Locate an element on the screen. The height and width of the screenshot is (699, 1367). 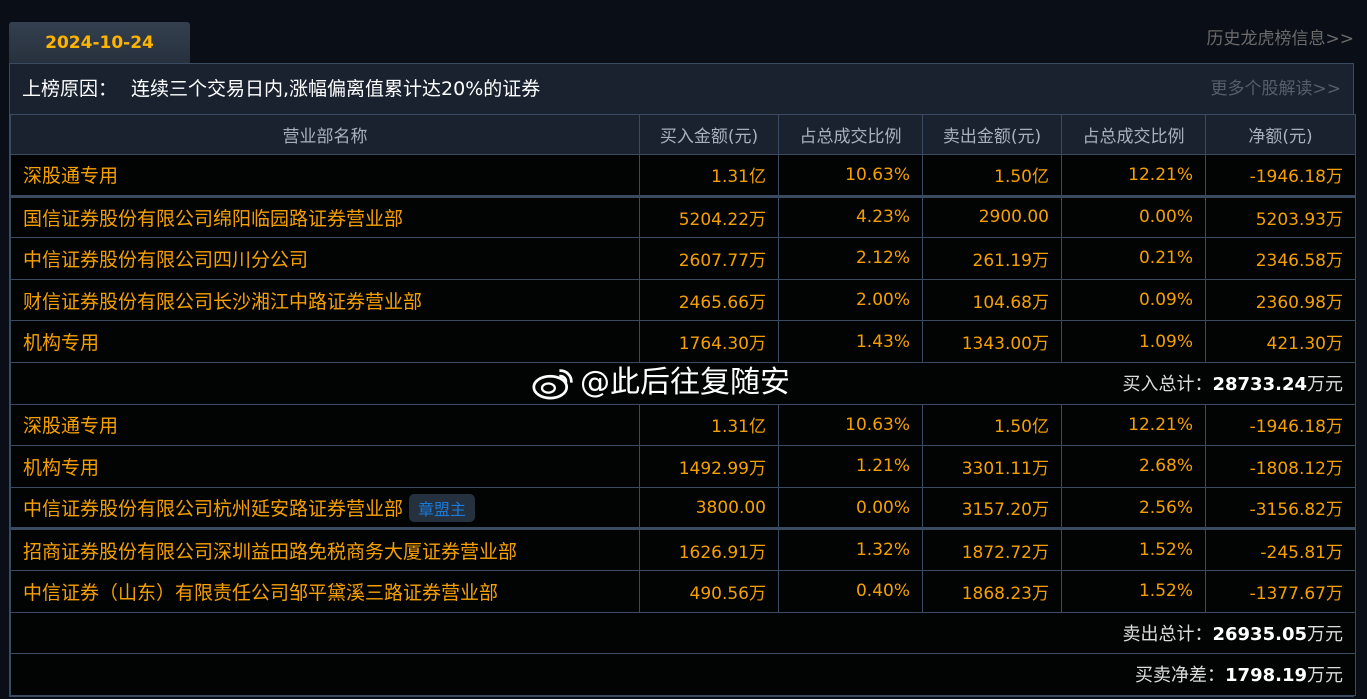
cell-text: 2.68% is located at coordinates (1165, 466).